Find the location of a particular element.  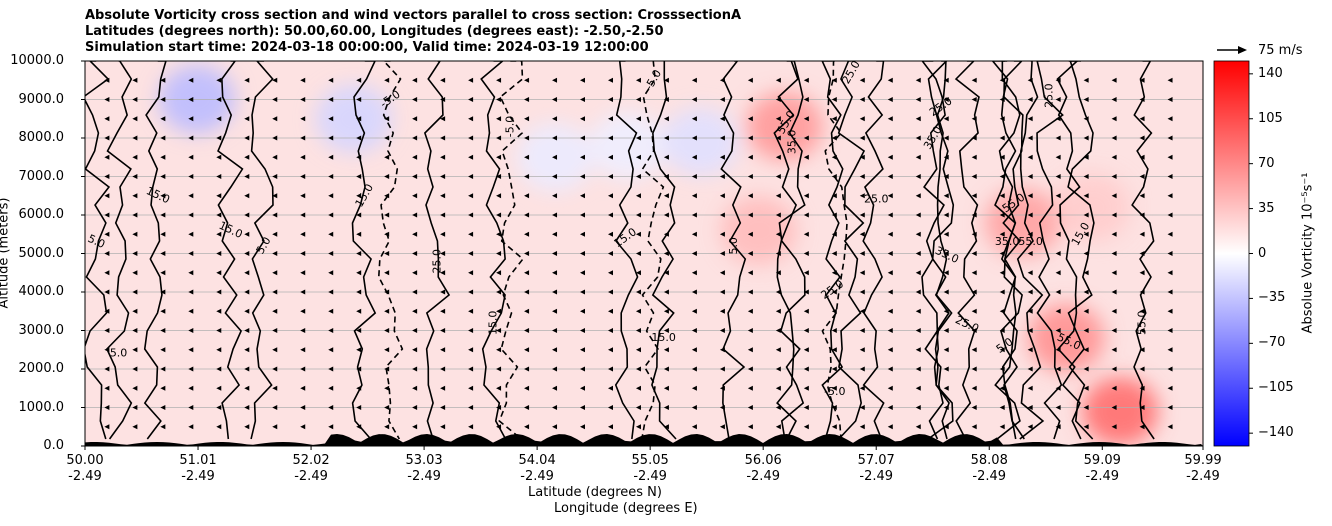

colorbar is located at coordinates (1231, 253).